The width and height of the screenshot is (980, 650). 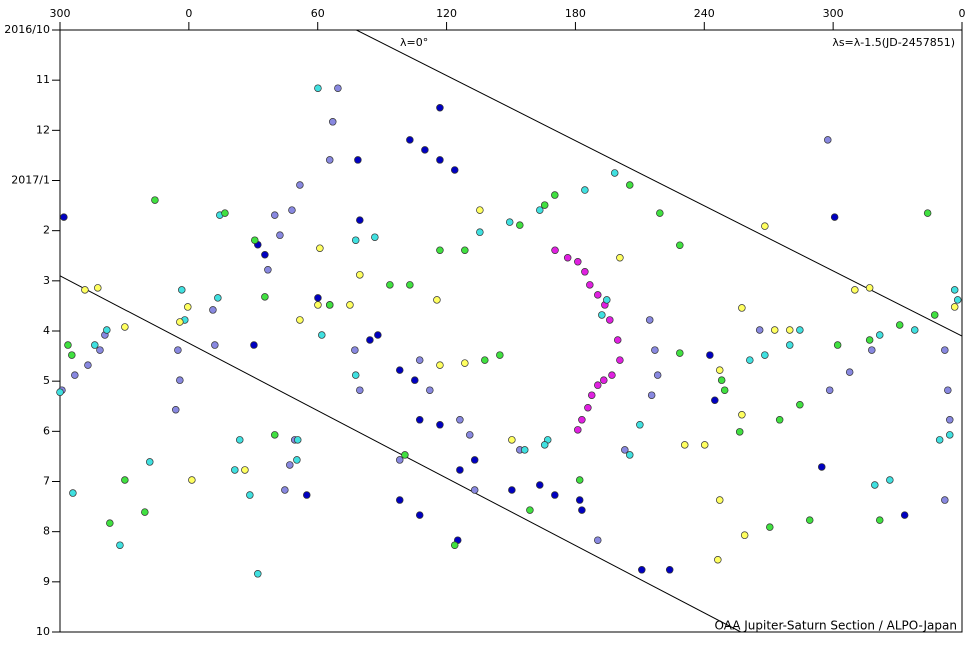 I want to click on y-tick-label: 9, so click(x=46, y=581).